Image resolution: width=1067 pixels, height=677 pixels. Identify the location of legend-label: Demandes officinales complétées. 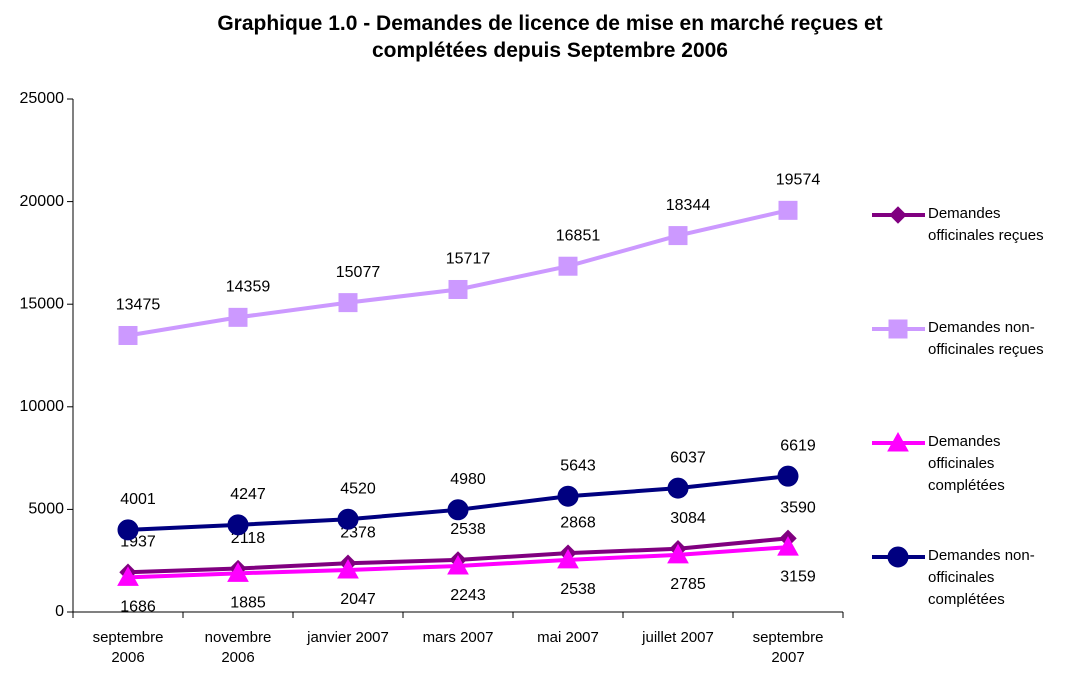
(966, 463).